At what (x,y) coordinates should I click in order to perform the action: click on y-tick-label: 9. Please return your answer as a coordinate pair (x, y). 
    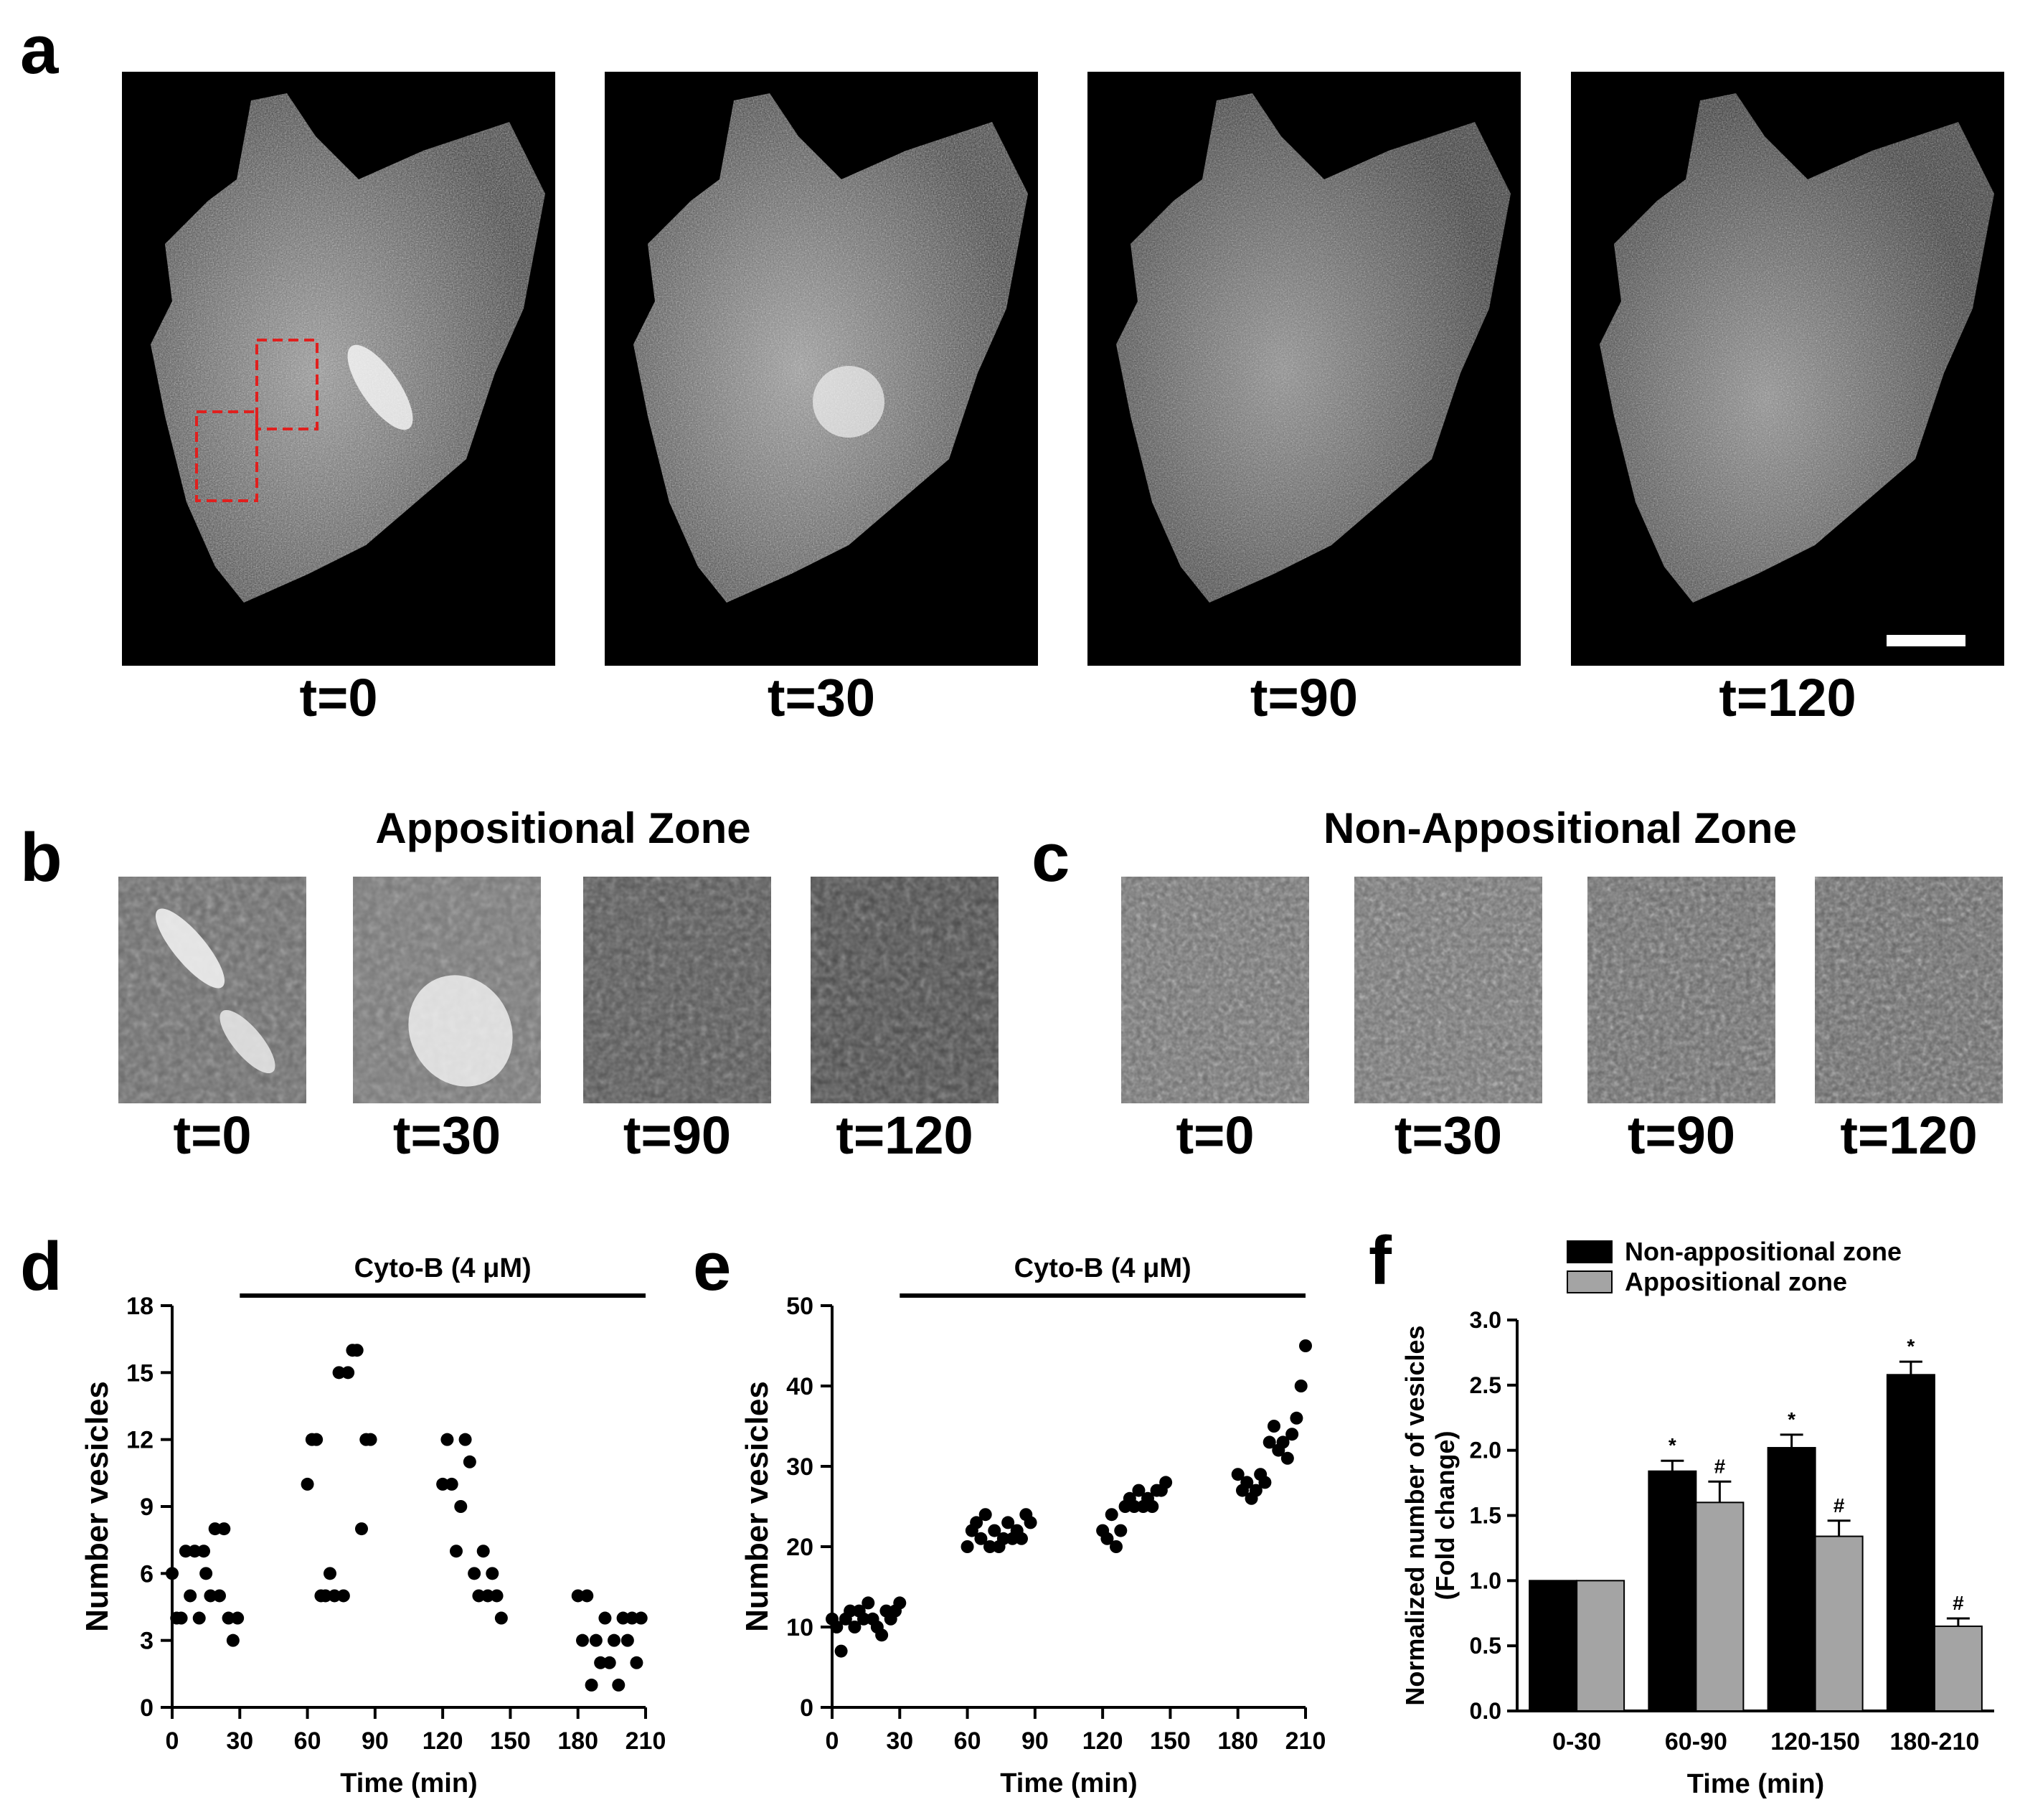
    Looking at the image, I should click on (147, 1507).